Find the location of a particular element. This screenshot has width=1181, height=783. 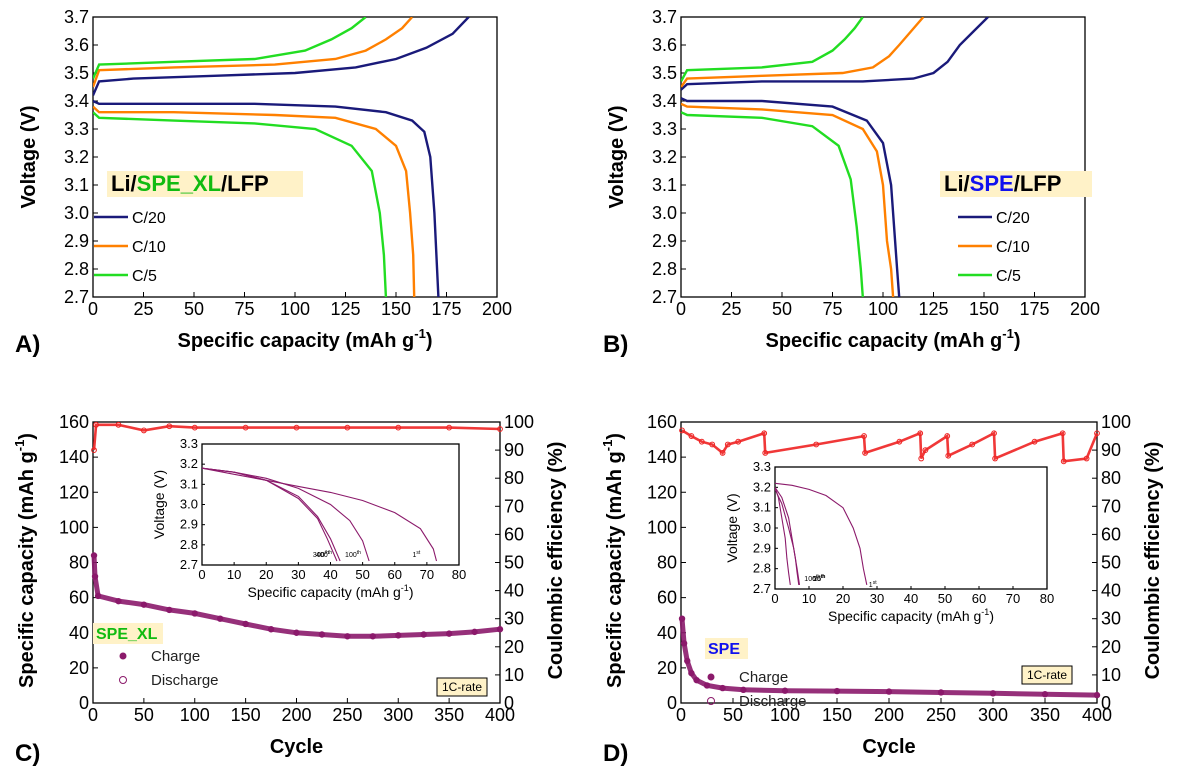

y-tick-label: 160 is located at coordinates (74, 422).